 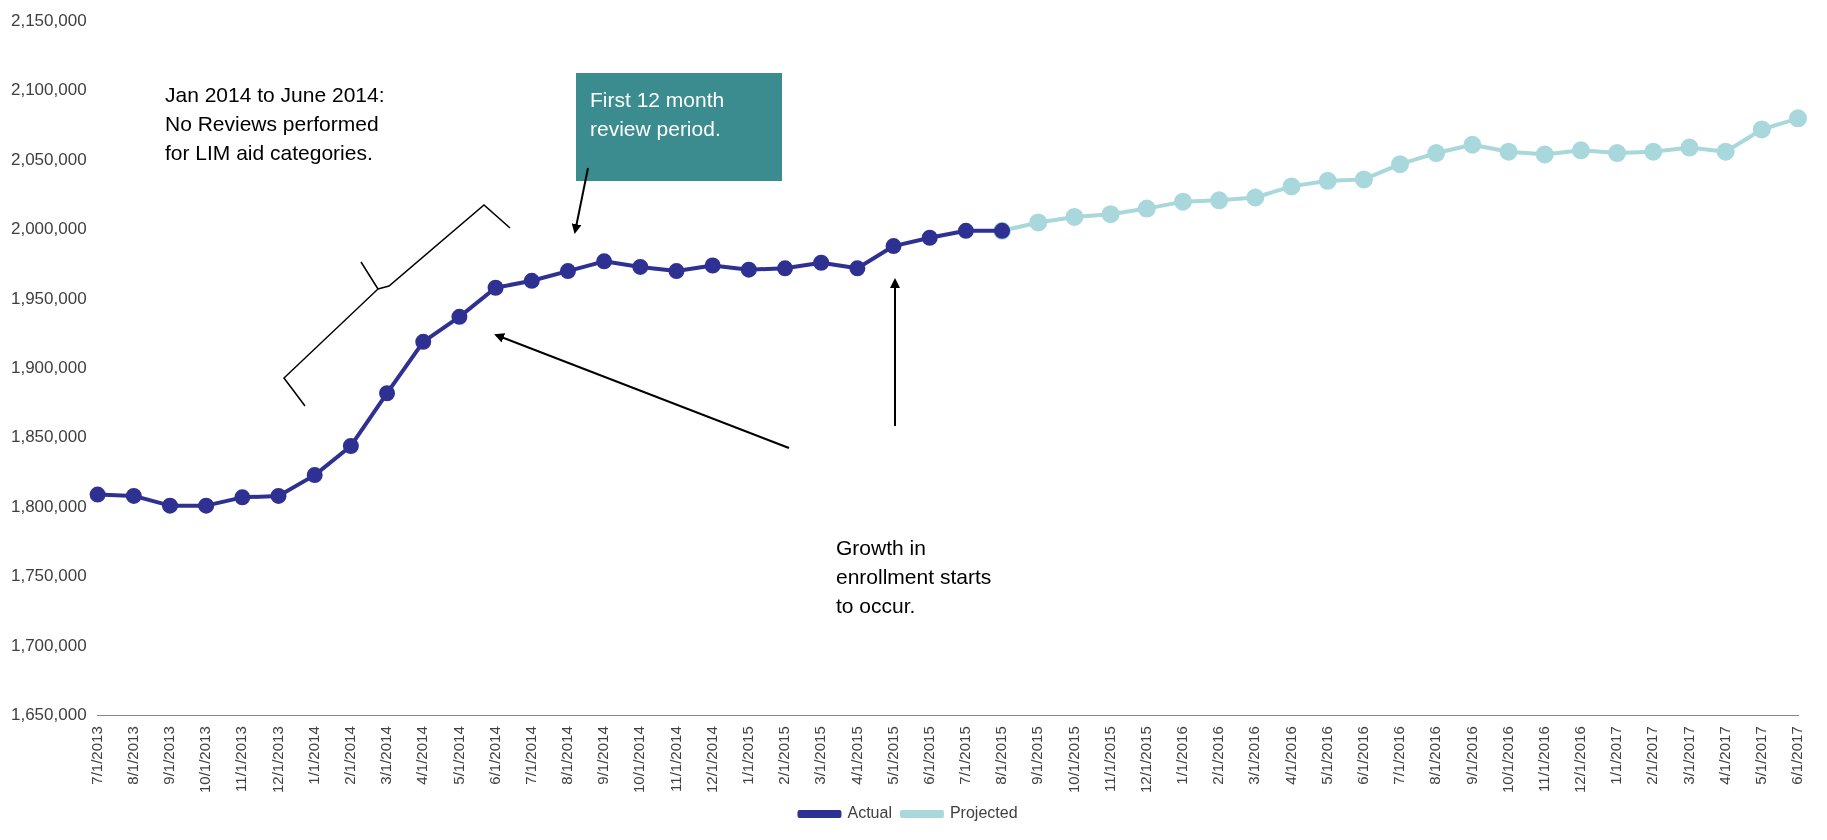 What do you see at coordinates (350, 755) in the screenshot?
I see `x-tick-label: 2/1/2014` at bounding box center [350, 755].